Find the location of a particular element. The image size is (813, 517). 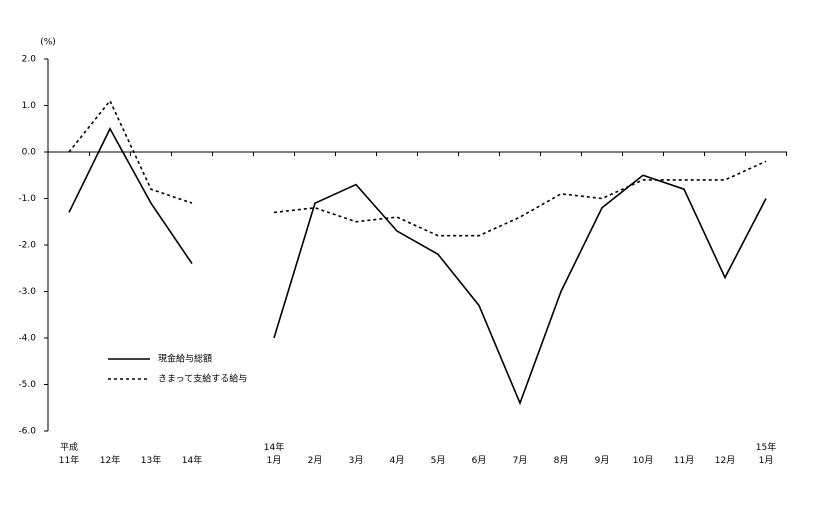

x-tick-label: 12月 is located at coordinates (725, 460).